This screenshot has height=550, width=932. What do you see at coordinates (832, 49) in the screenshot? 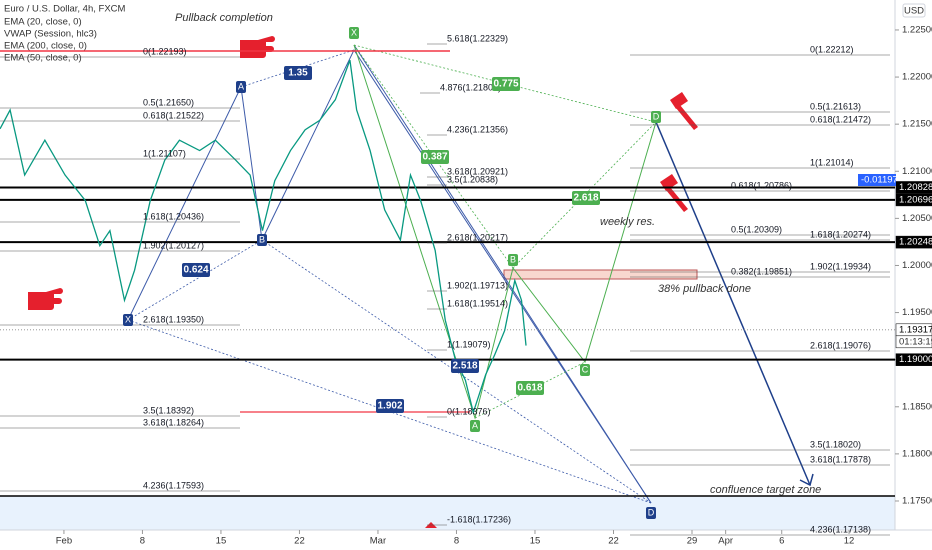
I see `fib-label: 0(1.22212)` at bounding box center [832, 49].